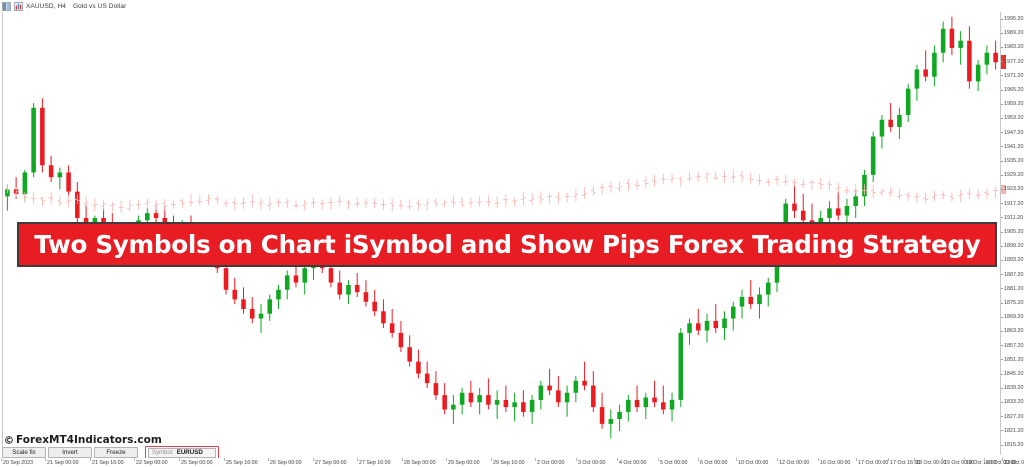 This screenshot has width=1024, height=467. I want to click on site-watermark-text: ForexMT4Indicators.com, so click(89, 440).